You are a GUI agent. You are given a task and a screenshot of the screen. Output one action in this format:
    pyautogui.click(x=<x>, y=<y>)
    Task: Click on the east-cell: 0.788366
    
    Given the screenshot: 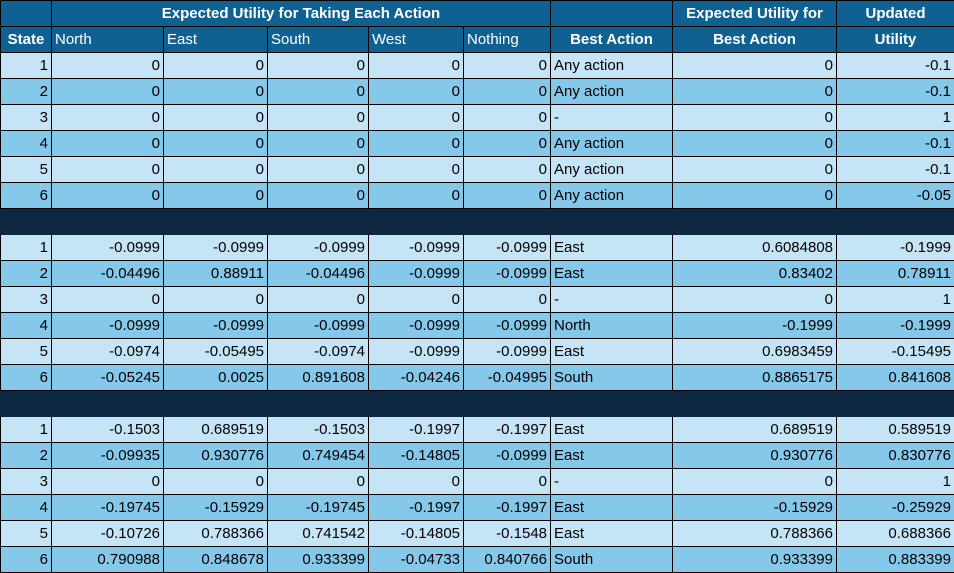 What is the action you would take?
    pyautogui.click(x=216, y=534)
    